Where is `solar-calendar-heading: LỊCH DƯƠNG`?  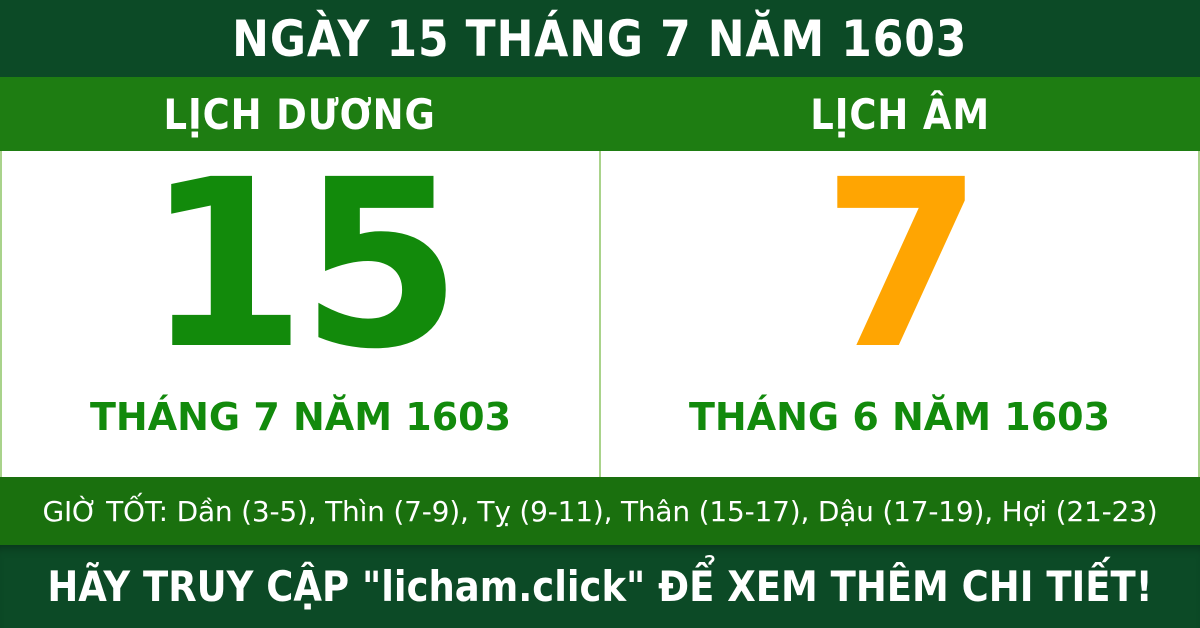 solar-calendar-heading: LỊCH DƯƠNG is located at coordinates (300, 114).